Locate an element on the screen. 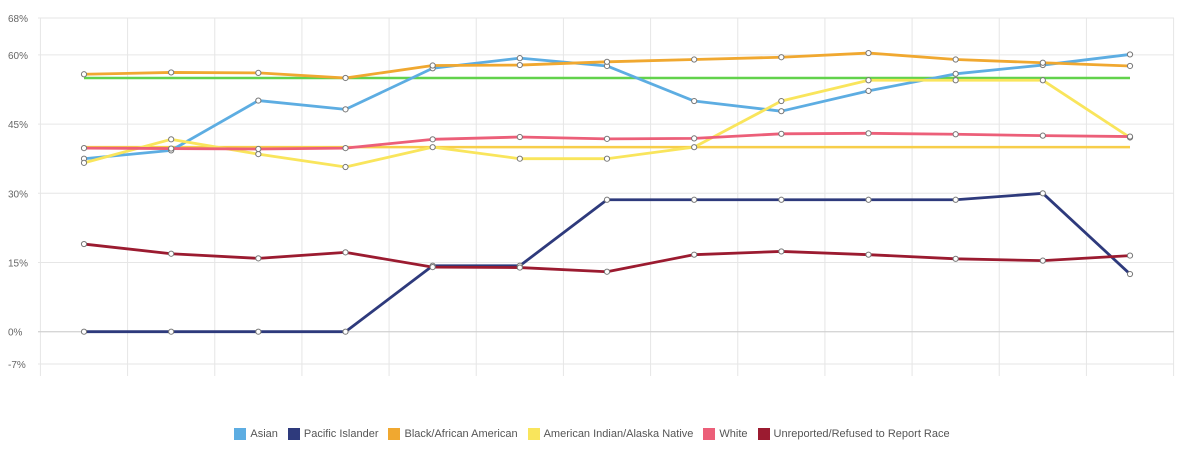  y-axis-ticks: 68% 60% 45% 30% 15% 0% -7% is located at coordinates (18, 192).